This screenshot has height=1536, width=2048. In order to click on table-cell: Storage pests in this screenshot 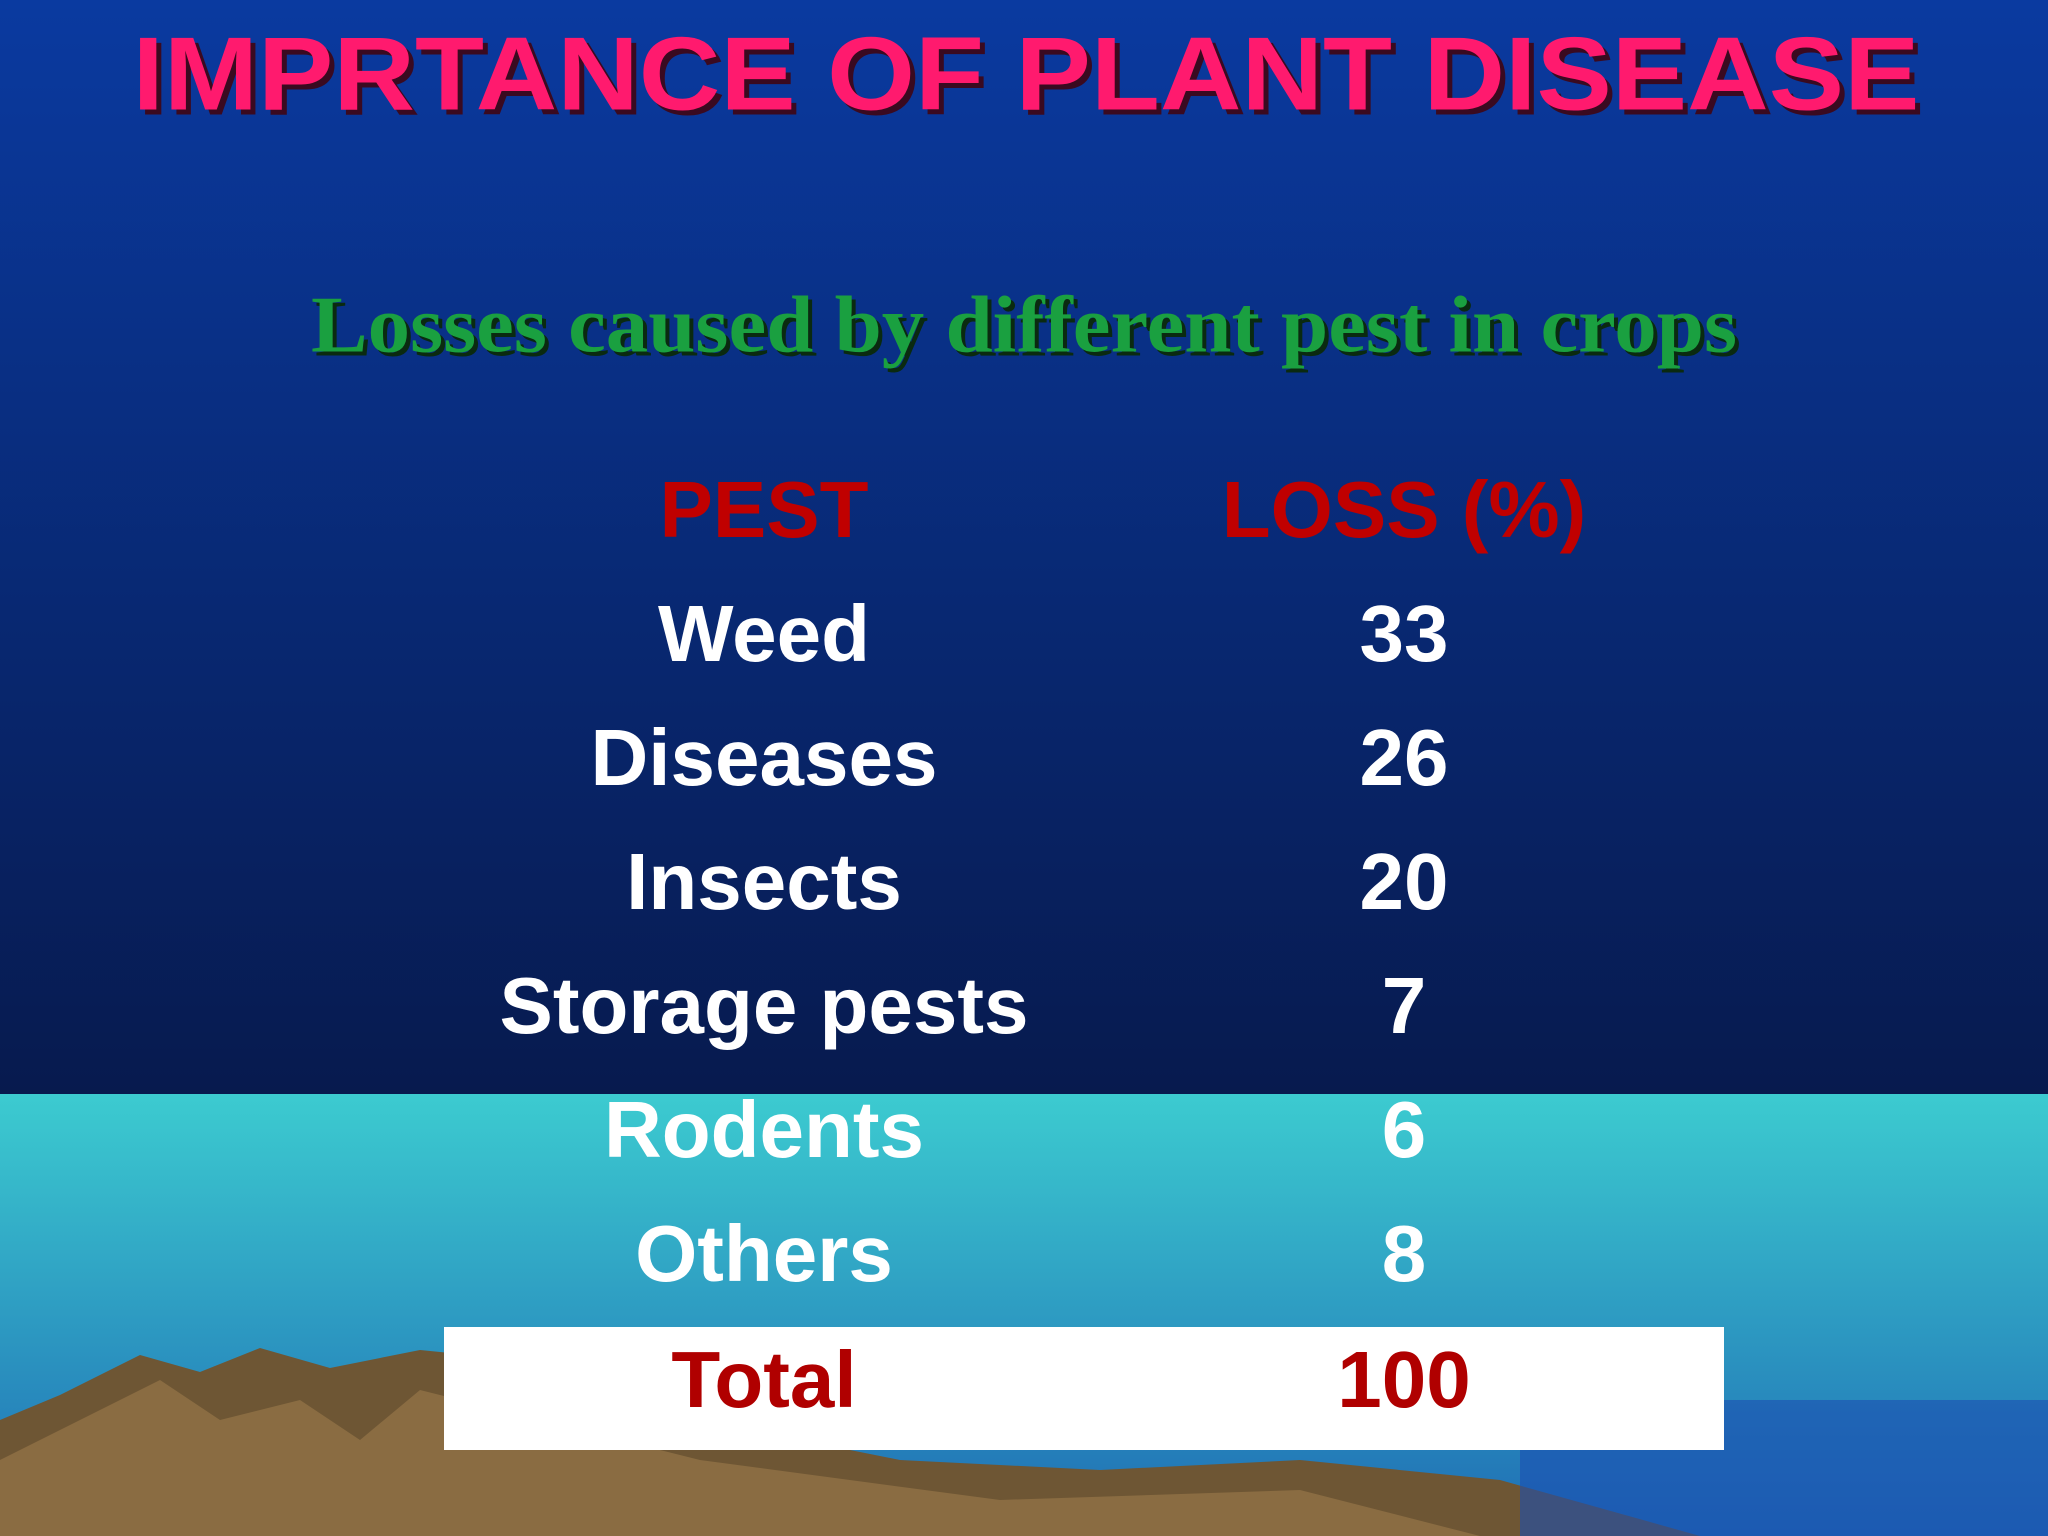, I will do `click(763, 1005)`.